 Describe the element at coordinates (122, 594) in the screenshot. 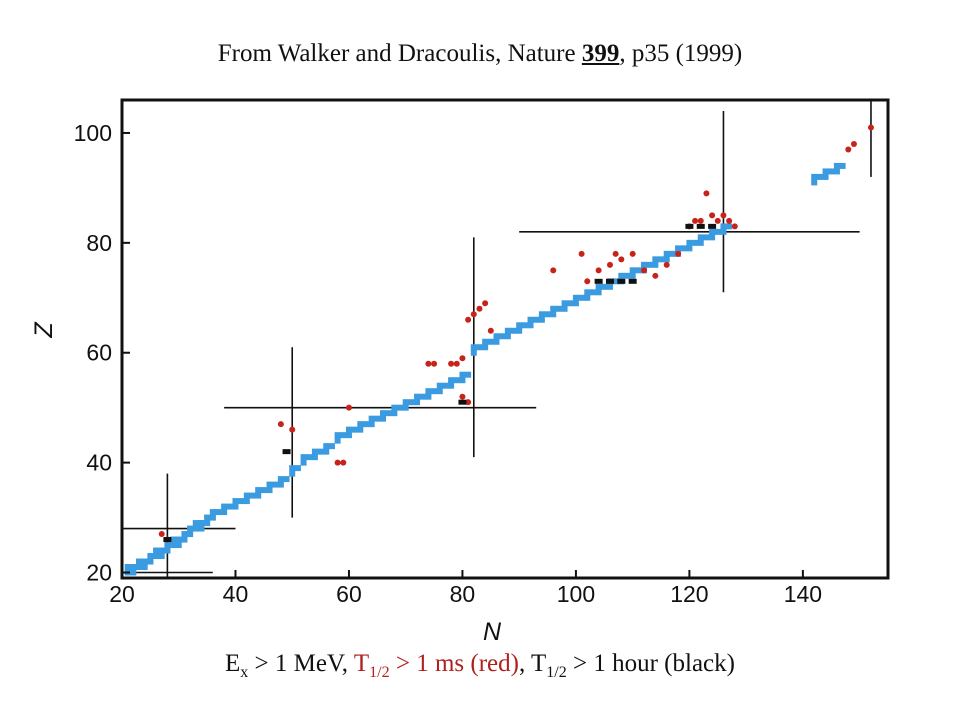

I see `x-tick-label: 20` at that location.